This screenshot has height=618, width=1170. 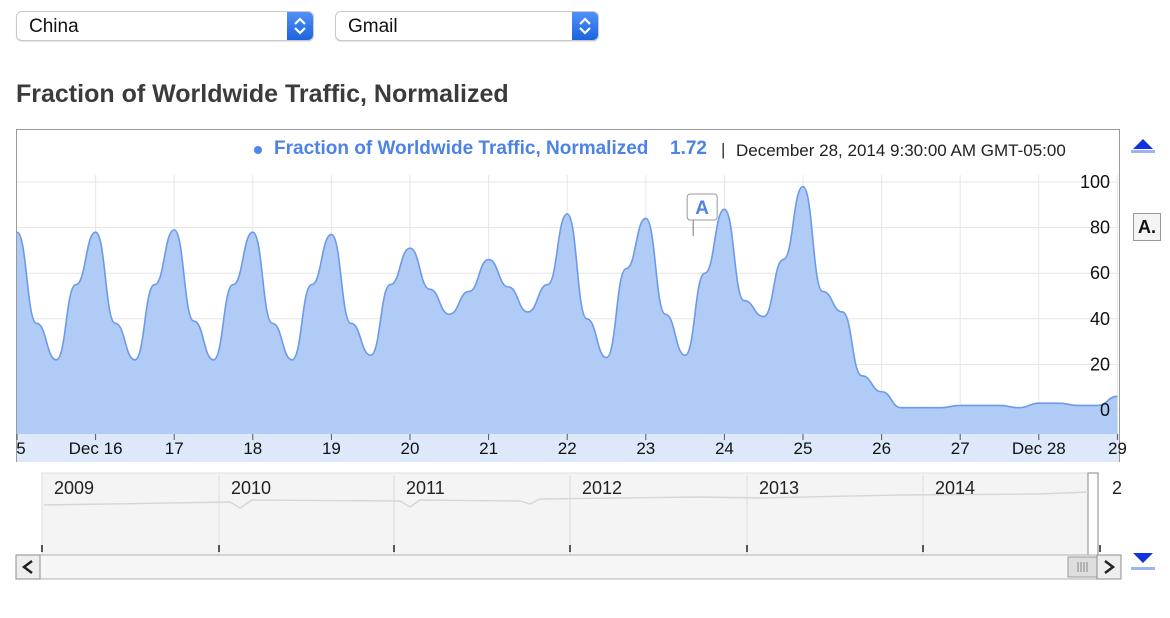 What do you see at coordinates (251, 488) in the screenshot?
I see `navigator-year-label: 2010` at bounding box center [251, 488].